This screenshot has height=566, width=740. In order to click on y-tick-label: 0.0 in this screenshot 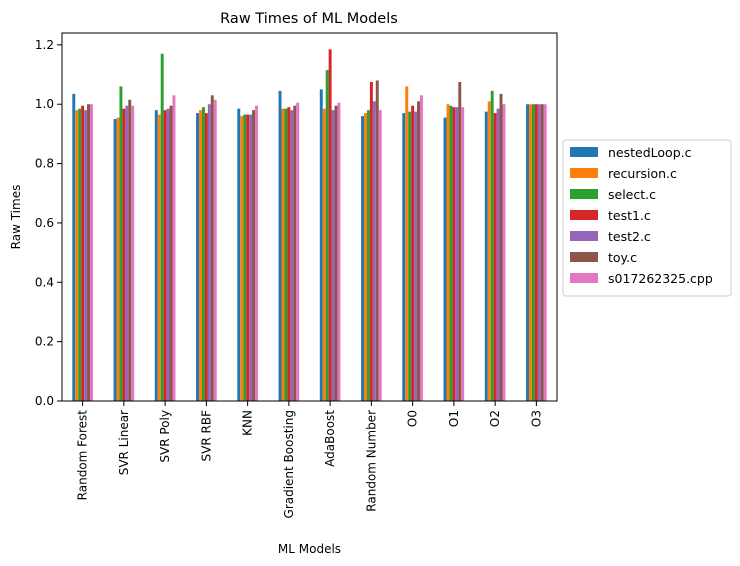, I will do `click(44, 401)`.